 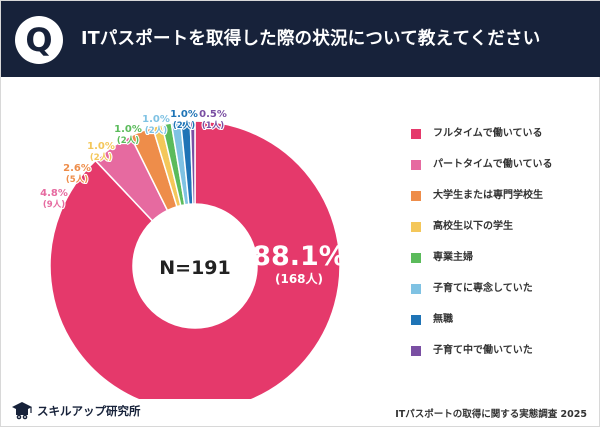 I want to click on data-label-percent-4: 1.0%, so click(x=128, y=129).